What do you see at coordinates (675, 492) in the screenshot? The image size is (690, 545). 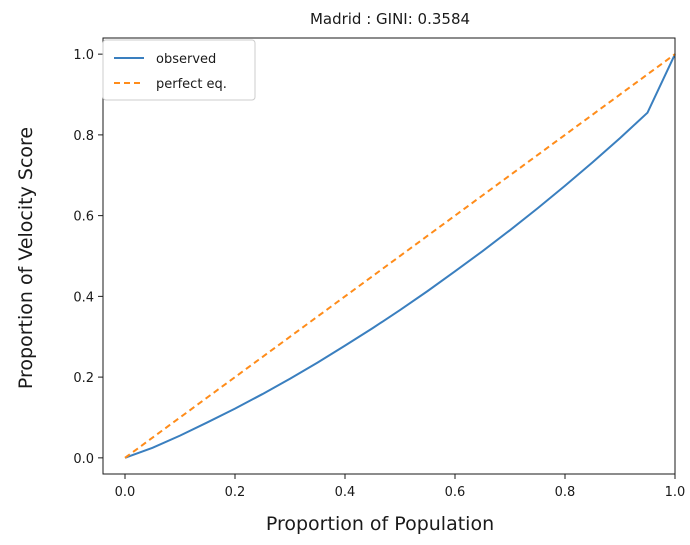 I see `x-tick-label: 1.0` at bounding box center [675, 492].